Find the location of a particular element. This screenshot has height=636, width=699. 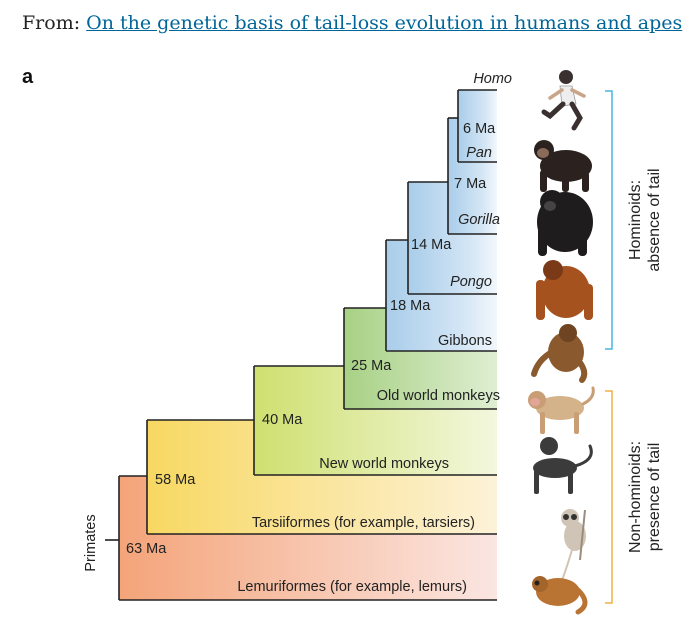

macaque-icon is located at coordinates (561, 410).